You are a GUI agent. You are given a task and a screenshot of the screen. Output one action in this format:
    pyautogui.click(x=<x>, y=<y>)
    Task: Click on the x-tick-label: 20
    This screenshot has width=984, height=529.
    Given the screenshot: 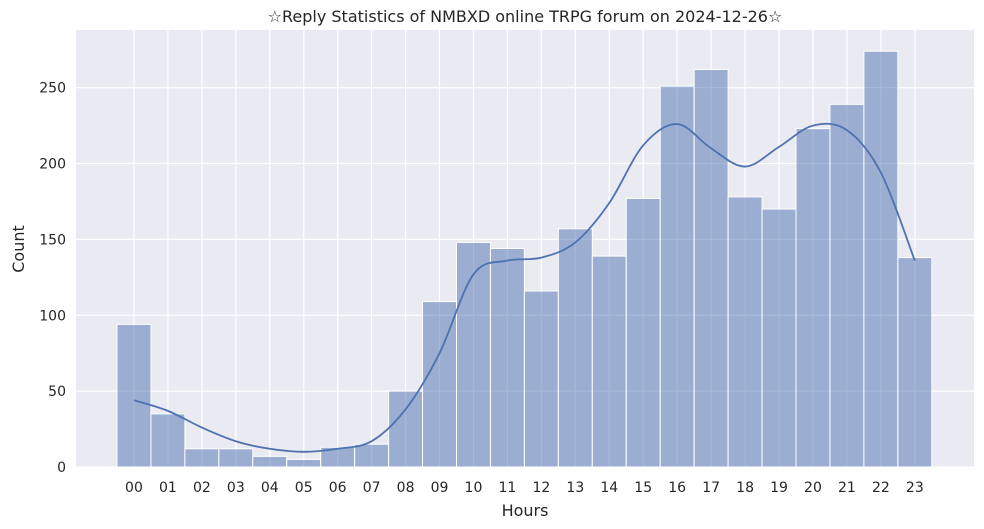 What is the action you would take?
    pyautogui.click(x=813, y=488)
    